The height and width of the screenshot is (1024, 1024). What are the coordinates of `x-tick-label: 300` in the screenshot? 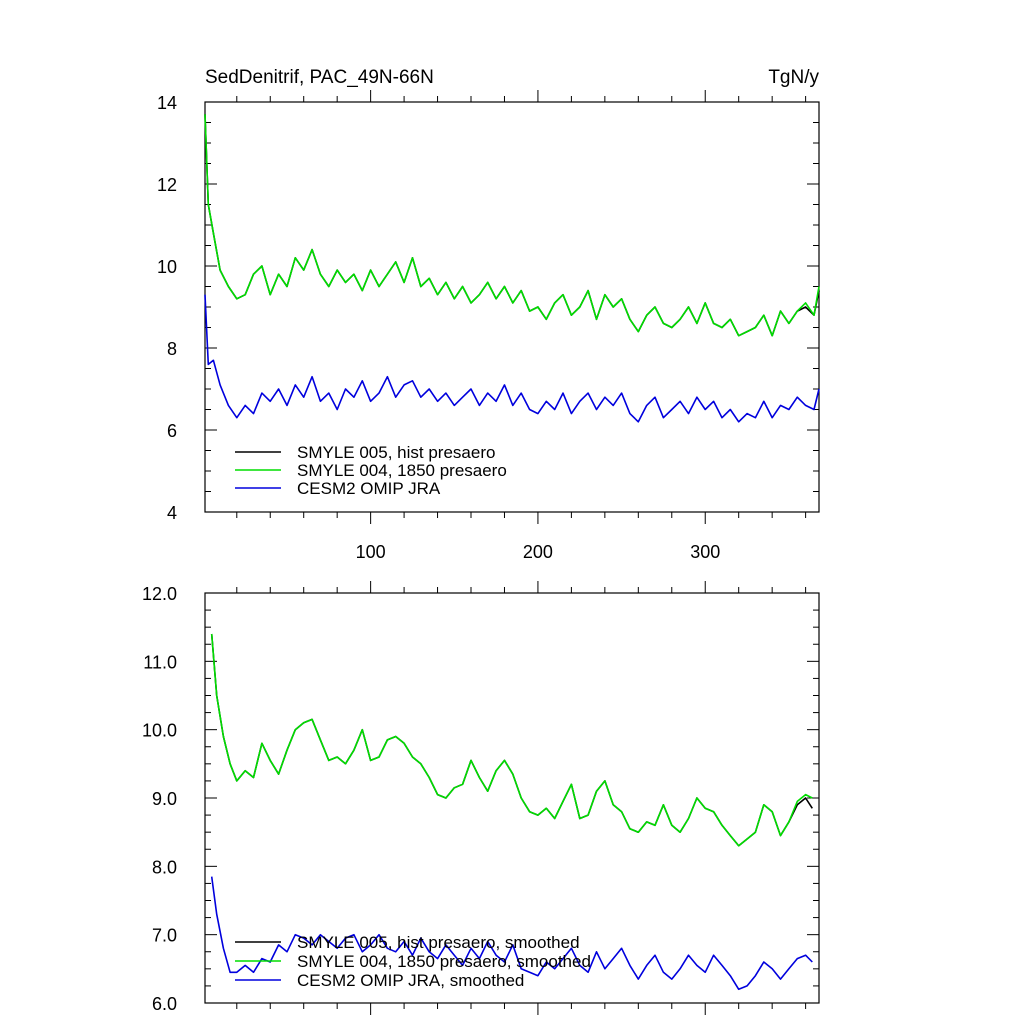 It's located at (705, 552).